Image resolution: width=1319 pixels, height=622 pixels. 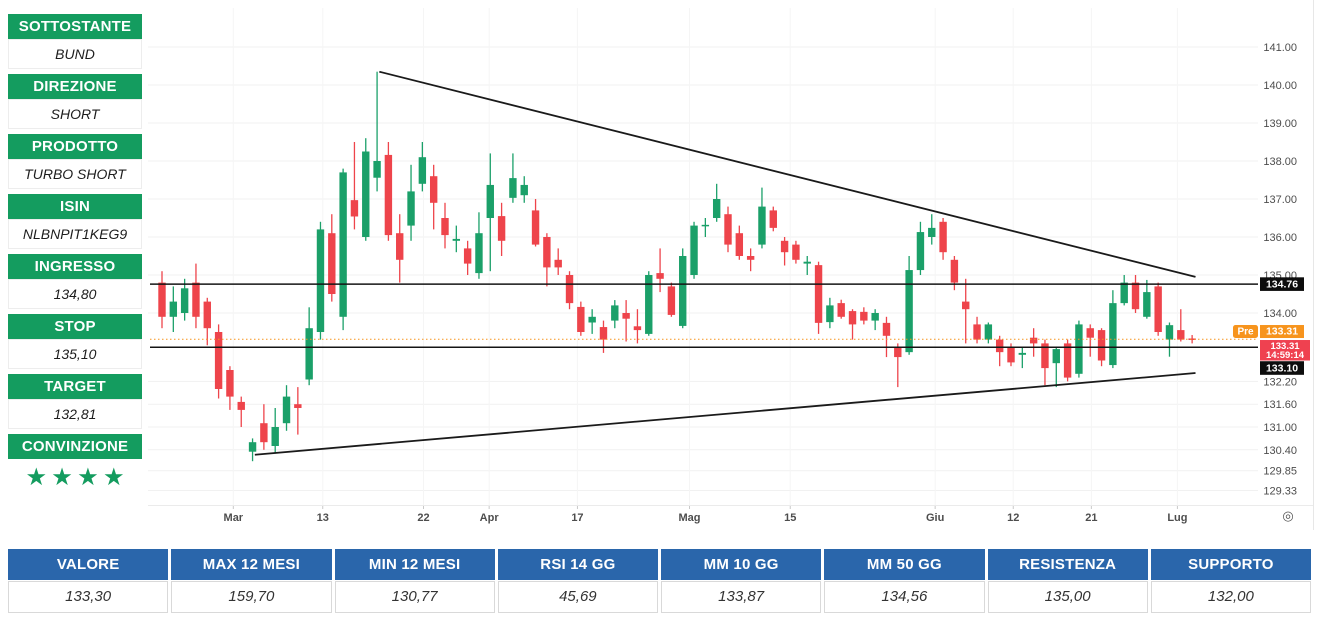 I want to click on svg-text: 17, so click(x=577, y=518).